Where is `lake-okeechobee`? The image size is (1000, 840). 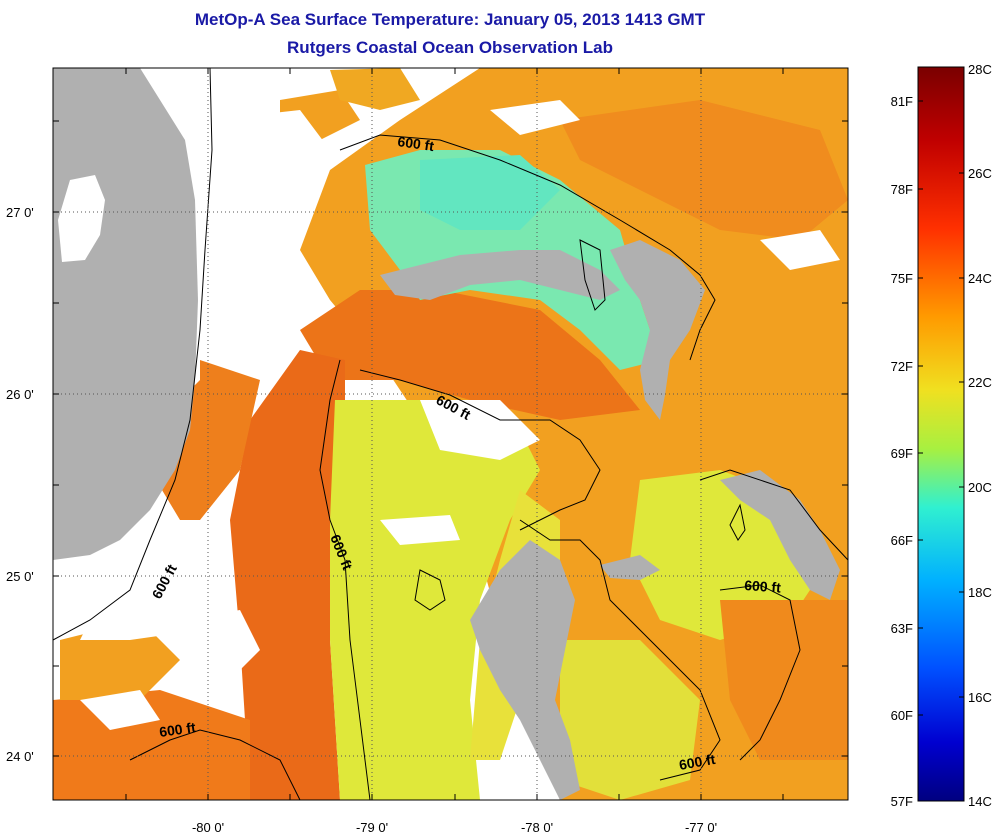 lake-okeechobee is located at coordinates (81, 218).